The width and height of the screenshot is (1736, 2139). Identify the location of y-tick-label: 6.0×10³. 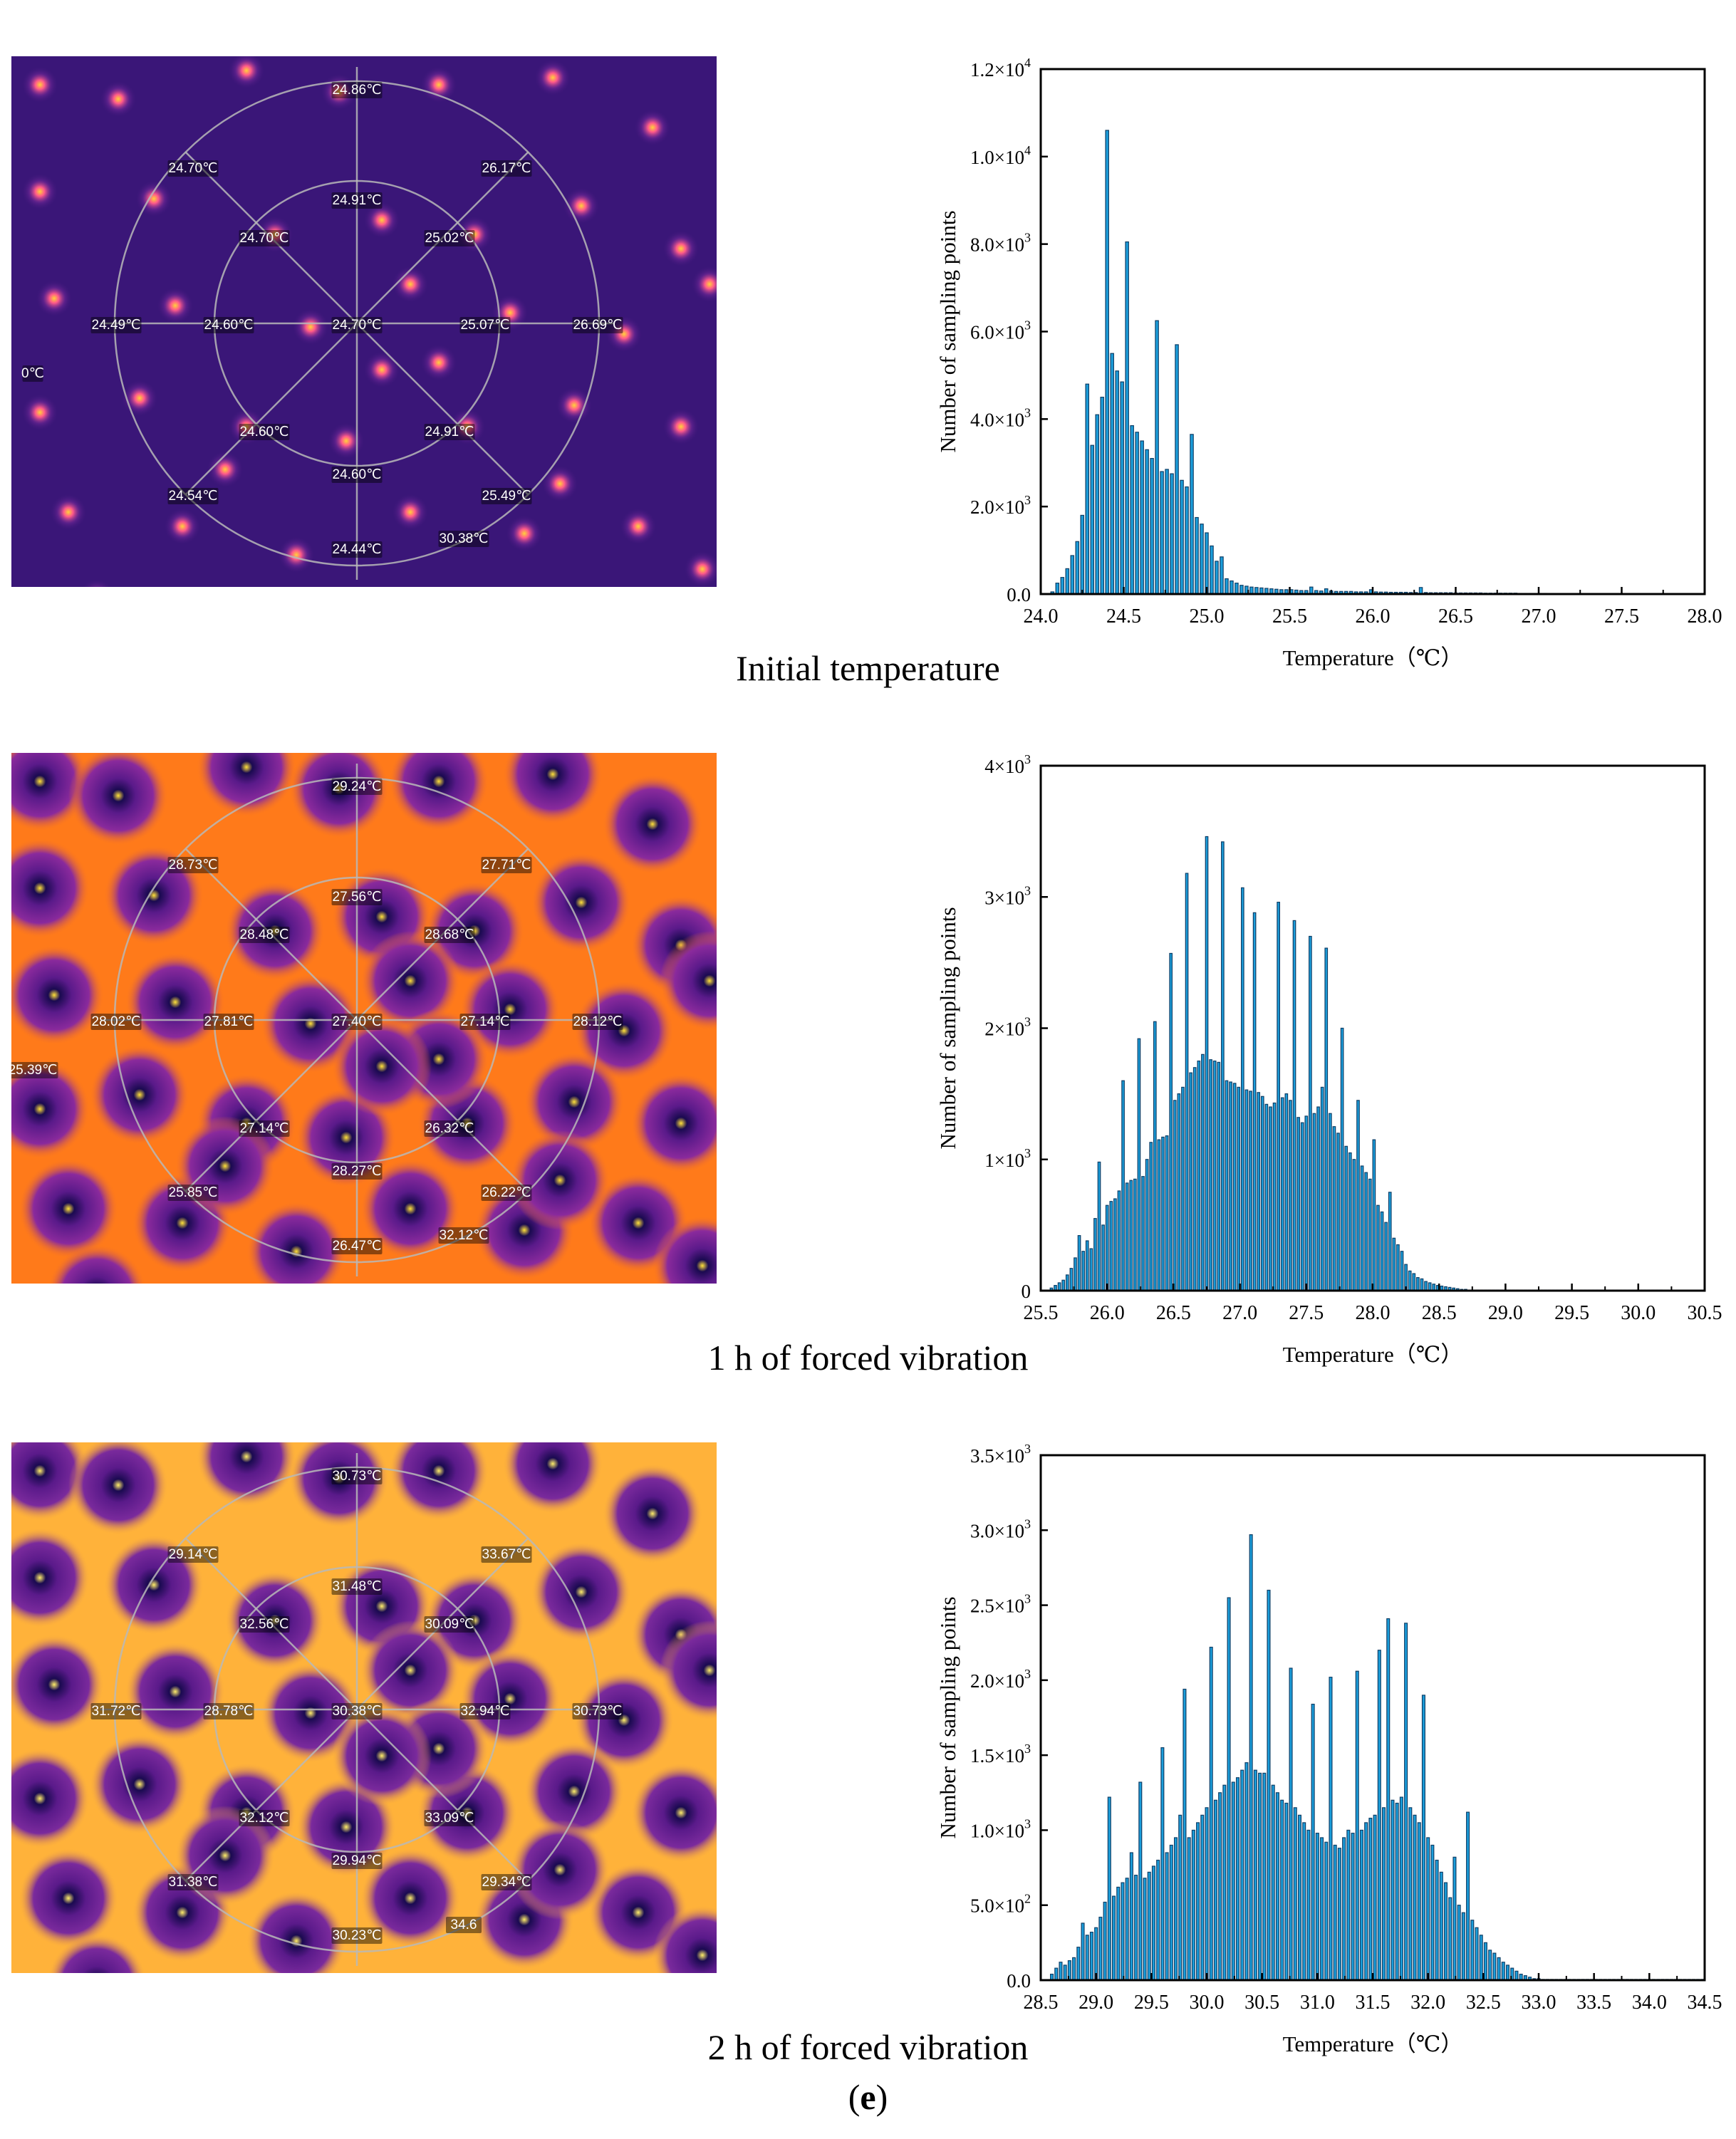
(1001, 330).